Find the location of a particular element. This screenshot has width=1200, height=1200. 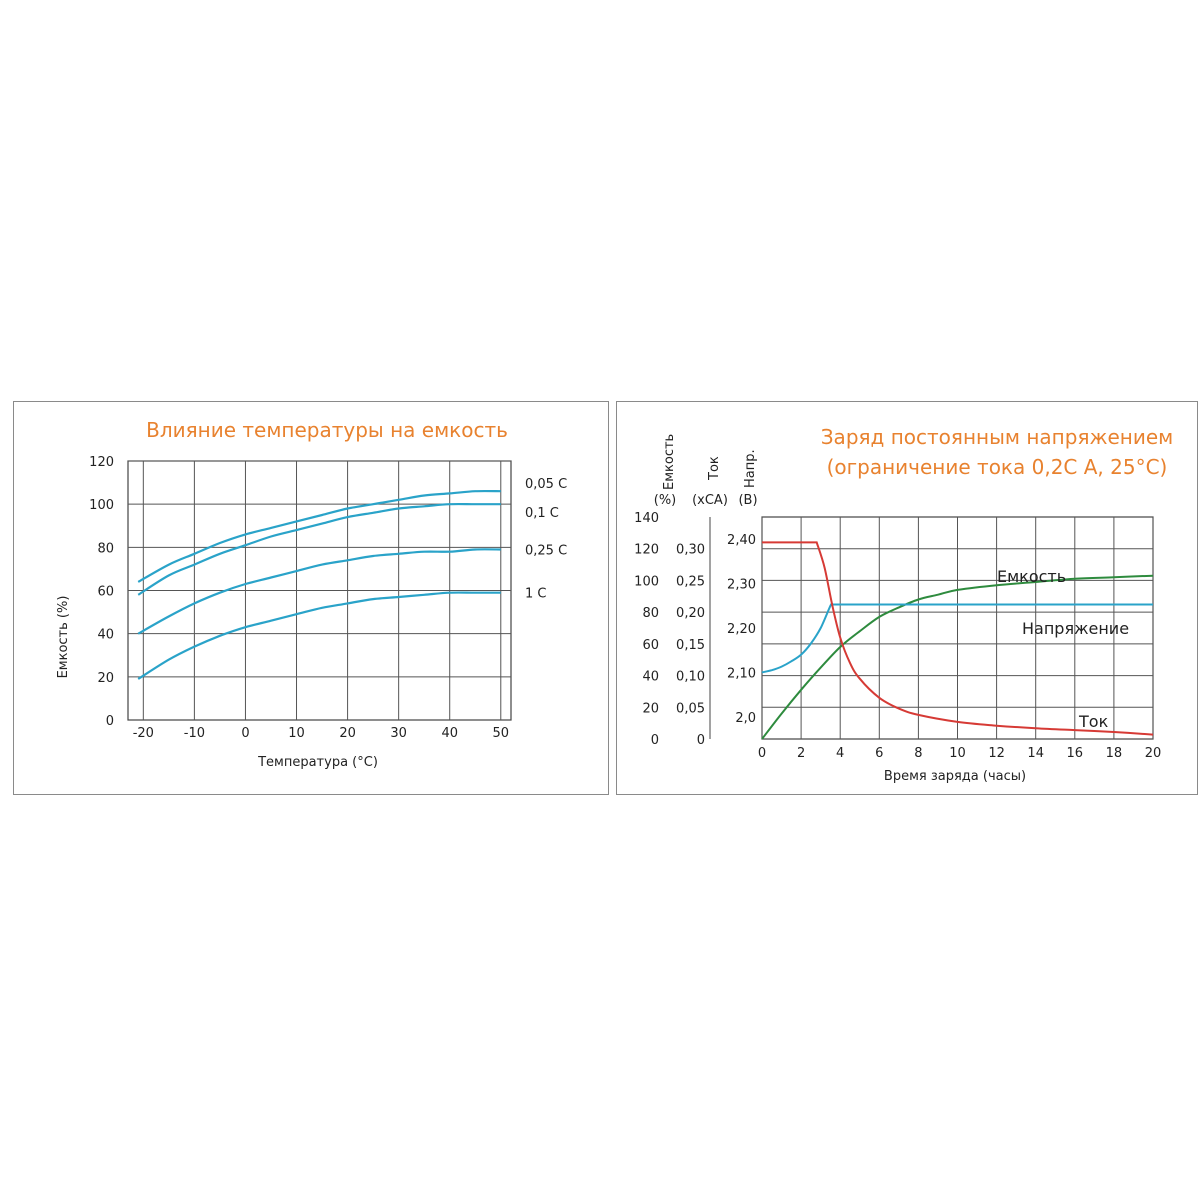

x-tick-label: 8 is located at coordinates (918, 753).